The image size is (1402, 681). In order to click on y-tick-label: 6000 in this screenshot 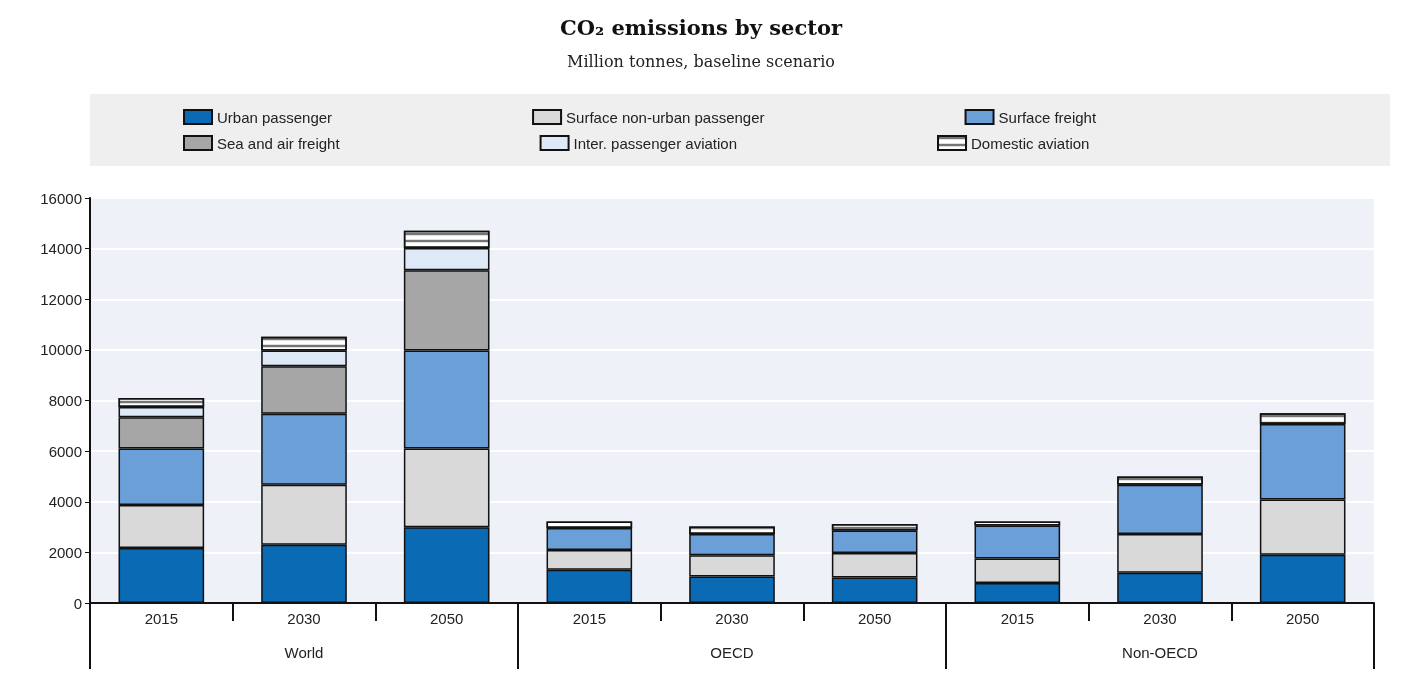, I will do `click(65, 451)`.